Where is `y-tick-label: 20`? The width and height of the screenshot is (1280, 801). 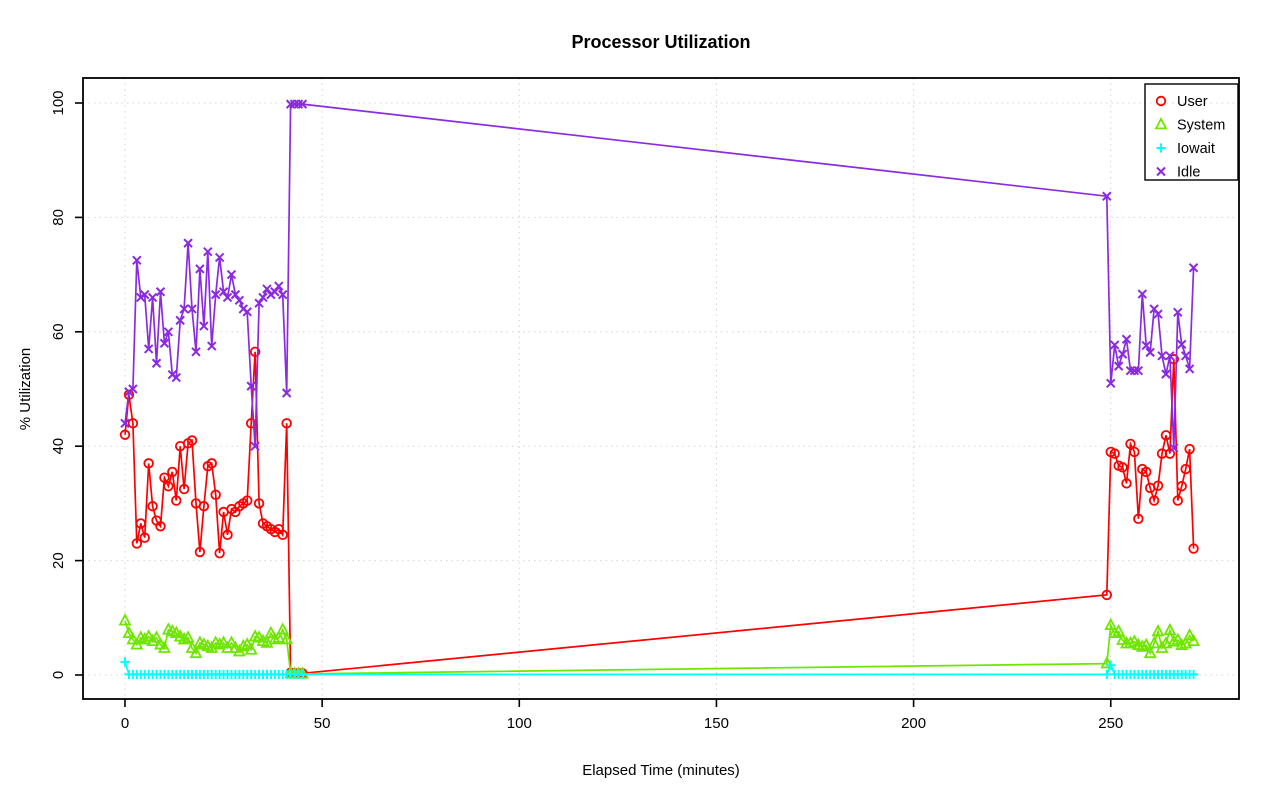 y-tick-label: 20 is located at coordinates (58, 560).